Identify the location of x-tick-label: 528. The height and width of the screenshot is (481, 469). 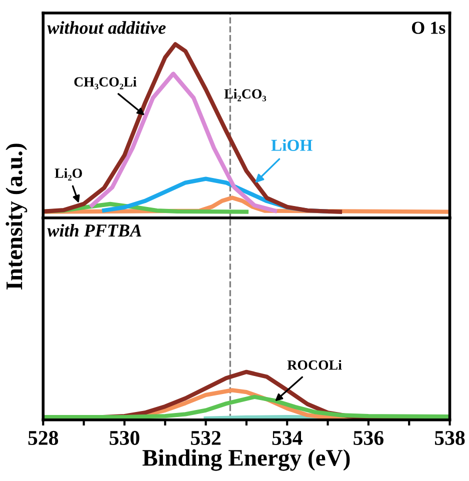
(43, 437).